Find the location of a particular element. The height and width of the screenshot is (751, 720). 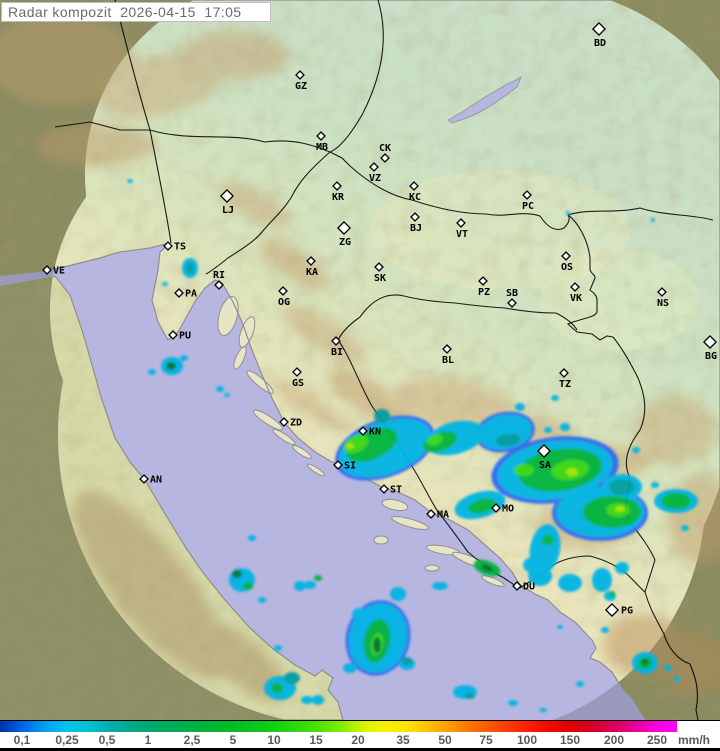

title-text: Radar kompozit 2026-04-15 17:05 is located at coordinates (125, 12).